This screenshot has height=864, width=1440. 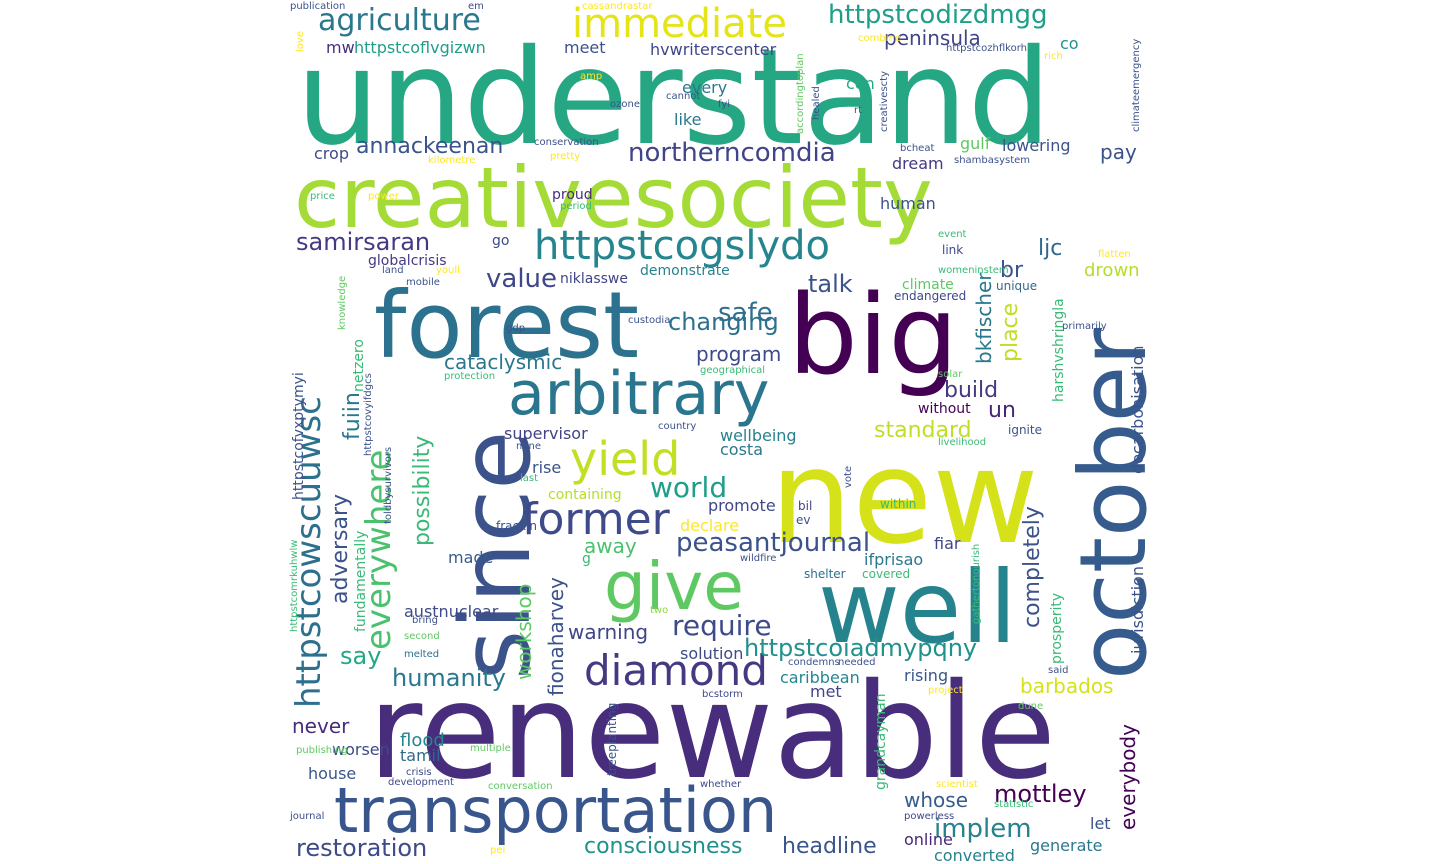 I want to click on word-httpstcofvxptymyi: httpstcofvxptymyi, so click(x=299, y=436).